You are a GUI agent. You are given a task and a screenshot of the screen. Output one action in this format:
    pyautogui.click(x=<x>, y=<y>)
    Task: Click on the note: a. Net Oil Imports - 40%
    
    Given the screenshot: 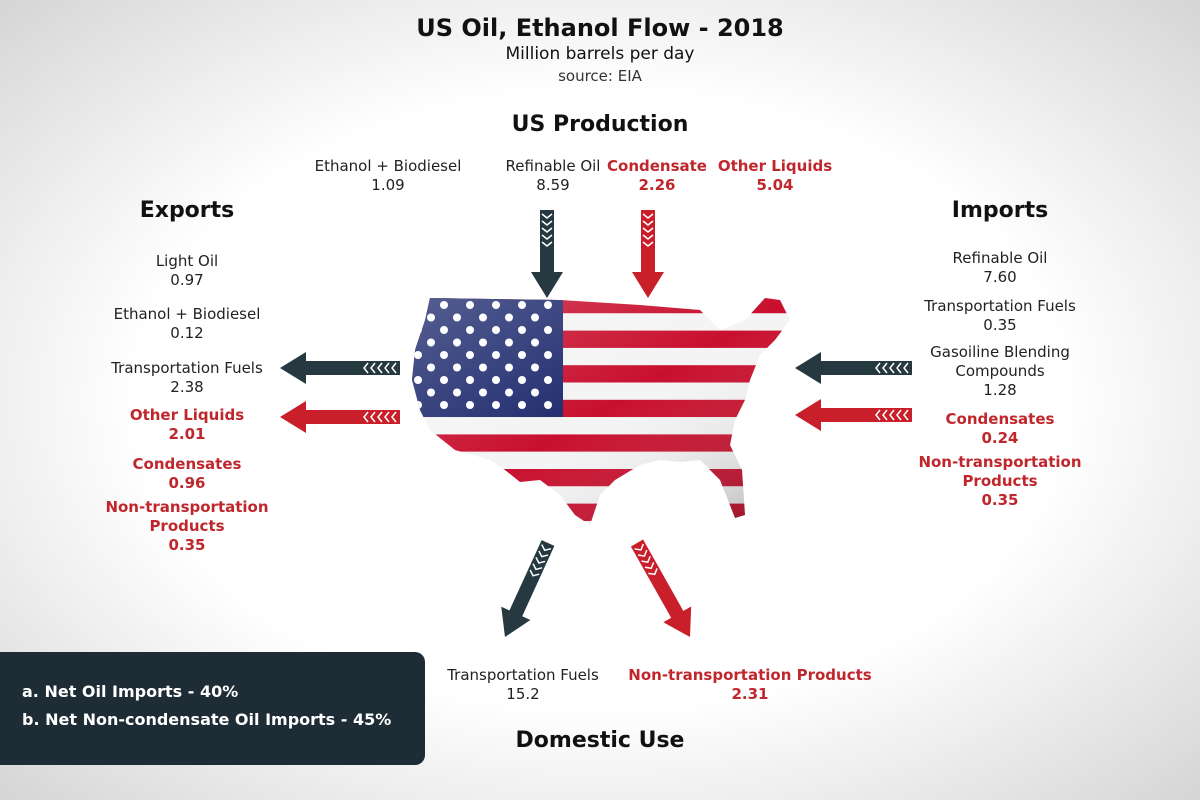 What is the action you would take?
    pyautogui.click(x=130, y=691)
    